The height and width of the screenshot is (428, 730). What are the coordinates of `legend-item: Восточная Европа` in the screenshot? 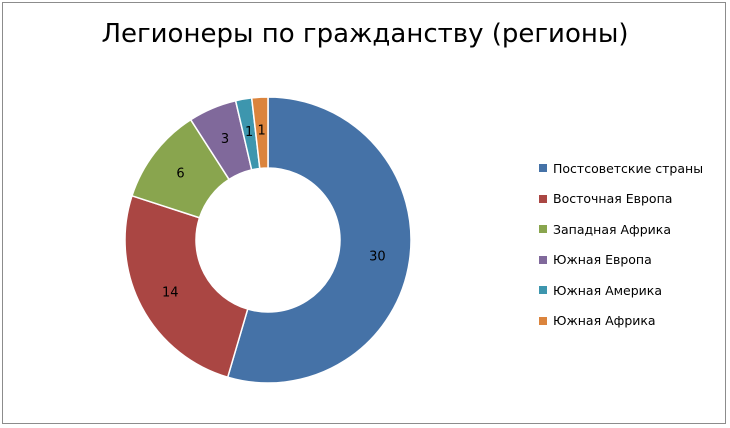 It's located at (631, 199).